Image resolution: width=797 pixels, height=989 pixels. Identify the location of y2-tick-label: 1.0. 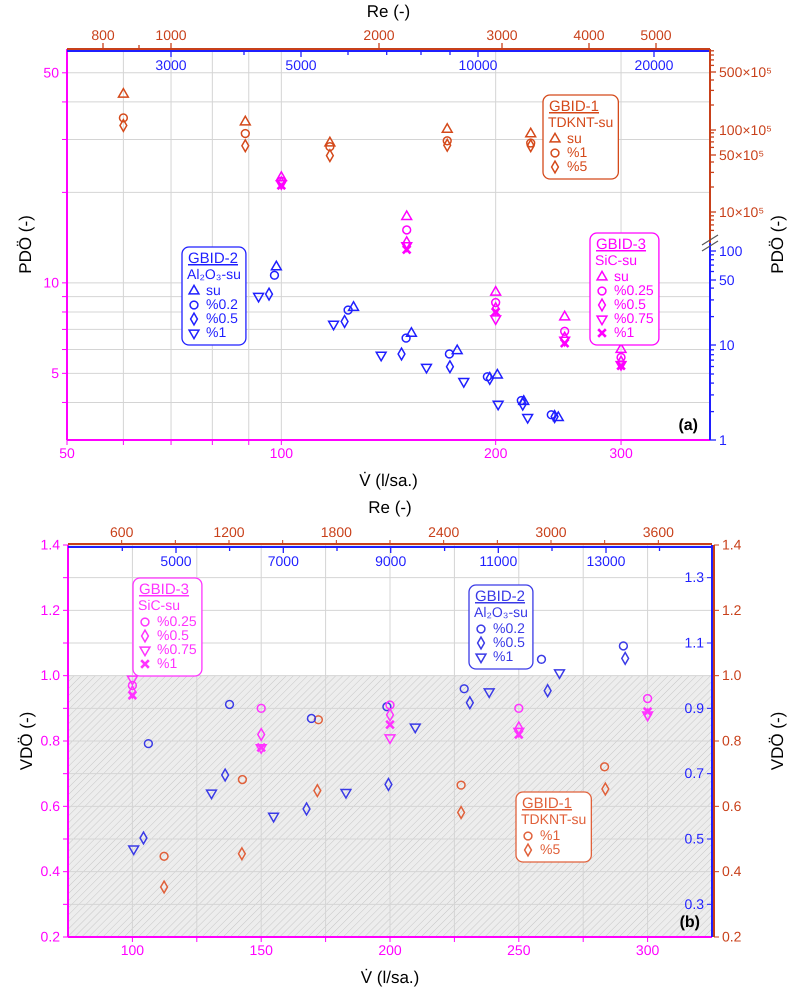
(732, 675).